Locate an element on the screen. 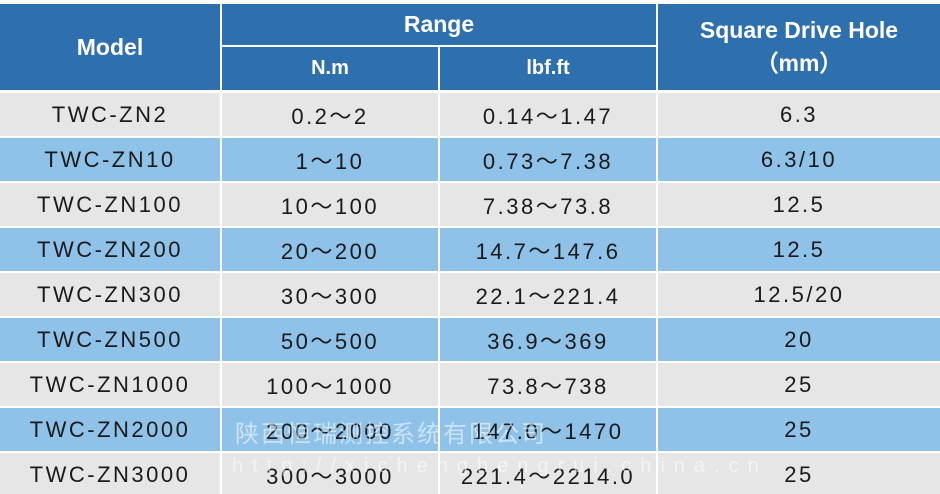 This screenshot has height=494, width=940. header-unit-text: N.m is located at coordinates (330, 68).